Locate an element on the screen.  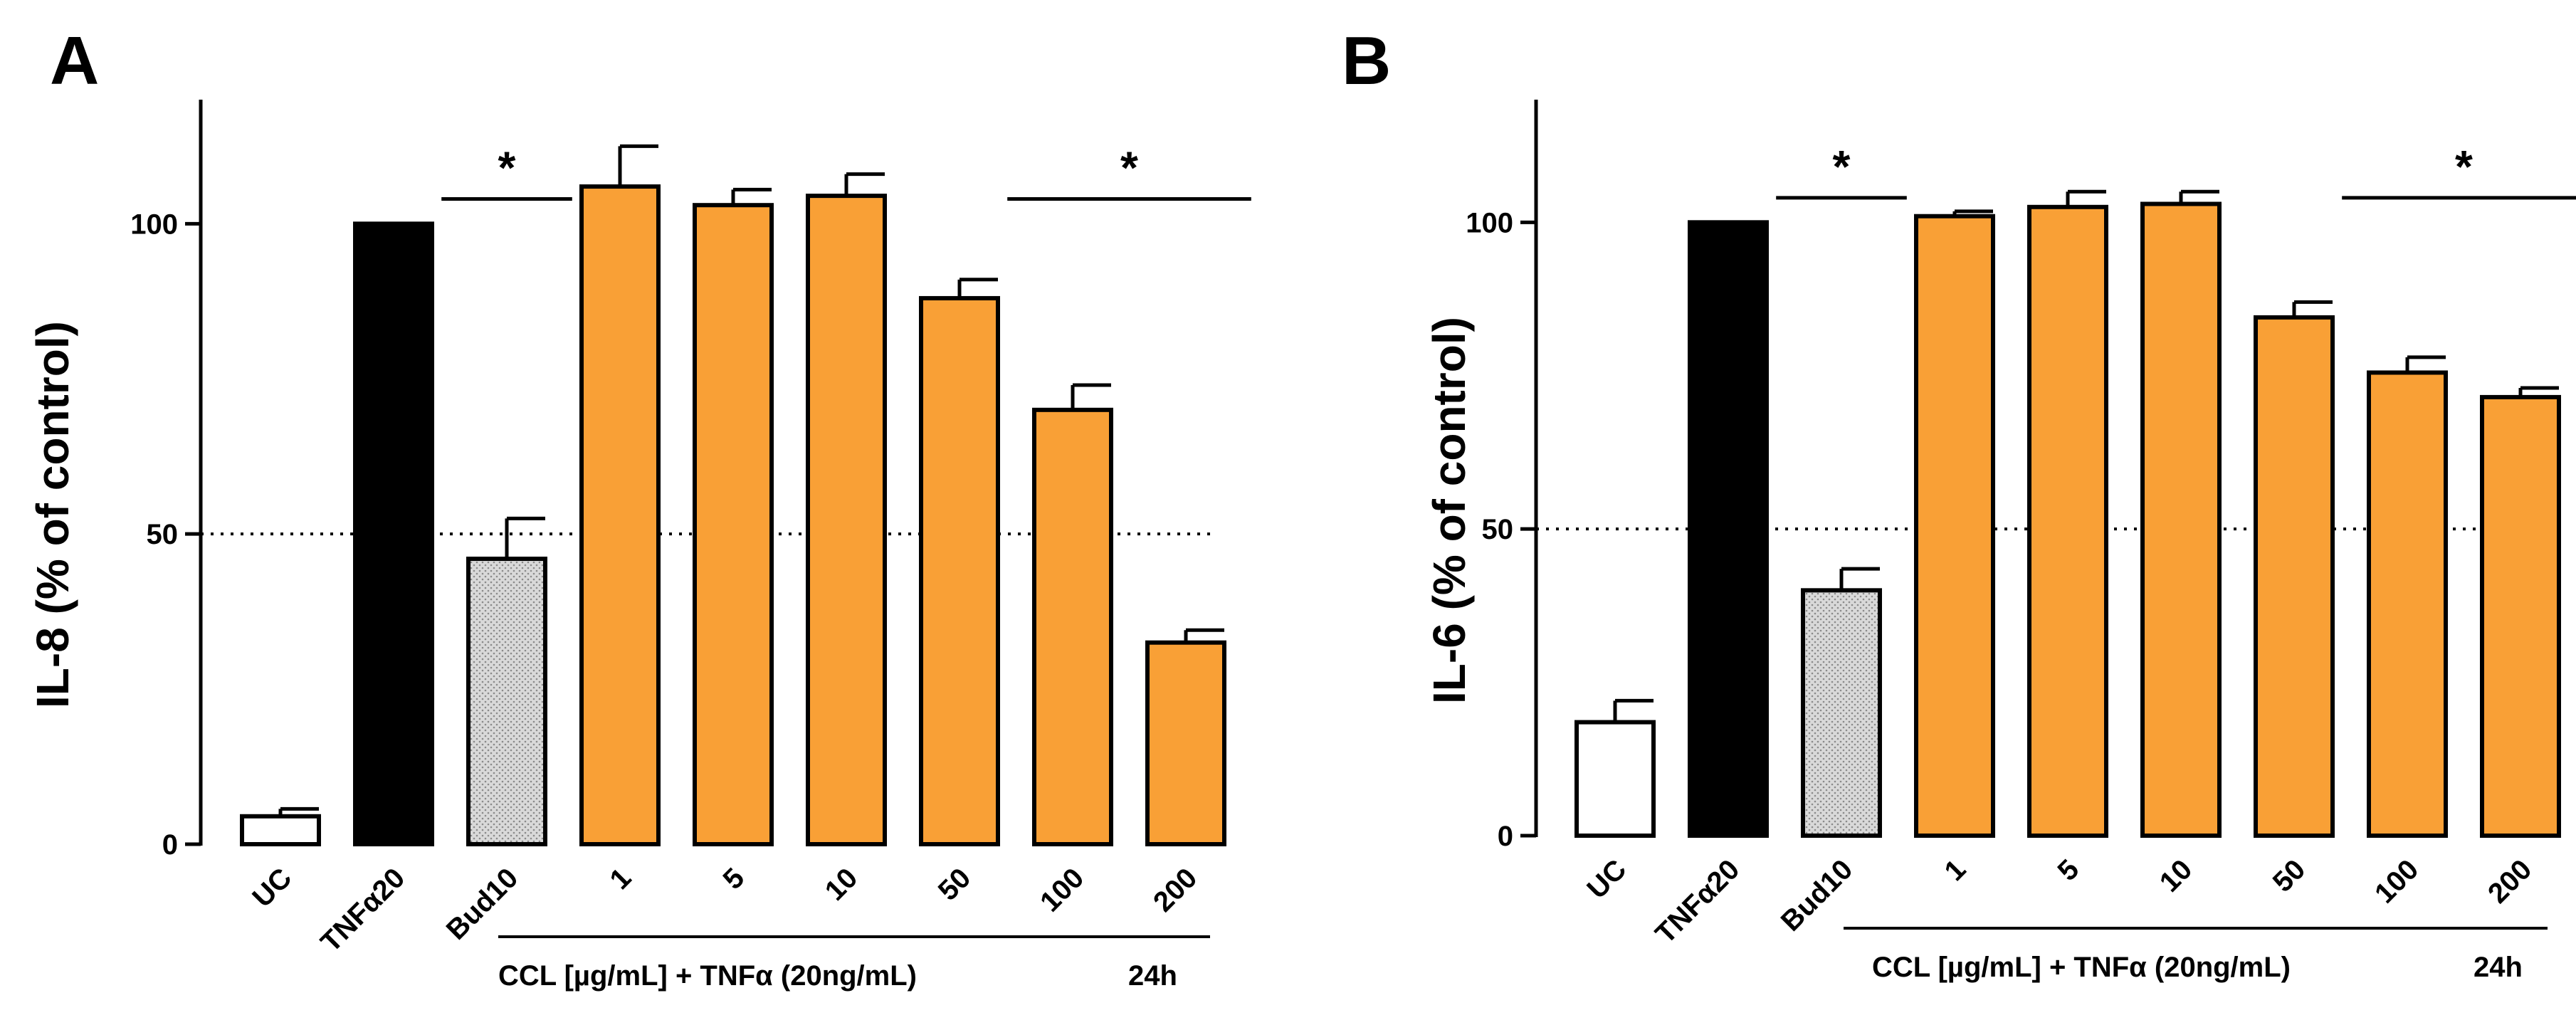
y-axis-label: IL-6 (% of control) is located at coordinates (1449, 510).